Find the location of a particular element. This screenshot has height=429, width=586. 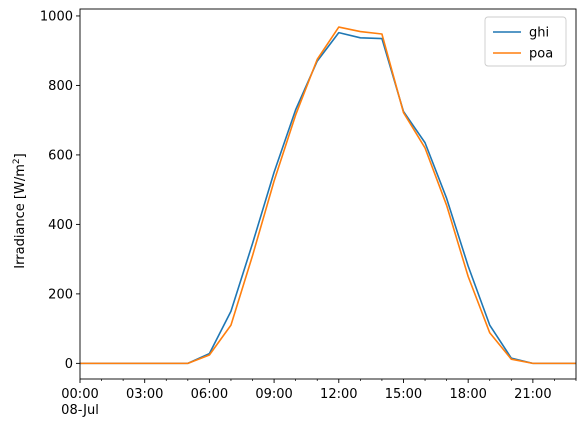

x-tick-label: 18:00 is located at coordinates (467, 394).